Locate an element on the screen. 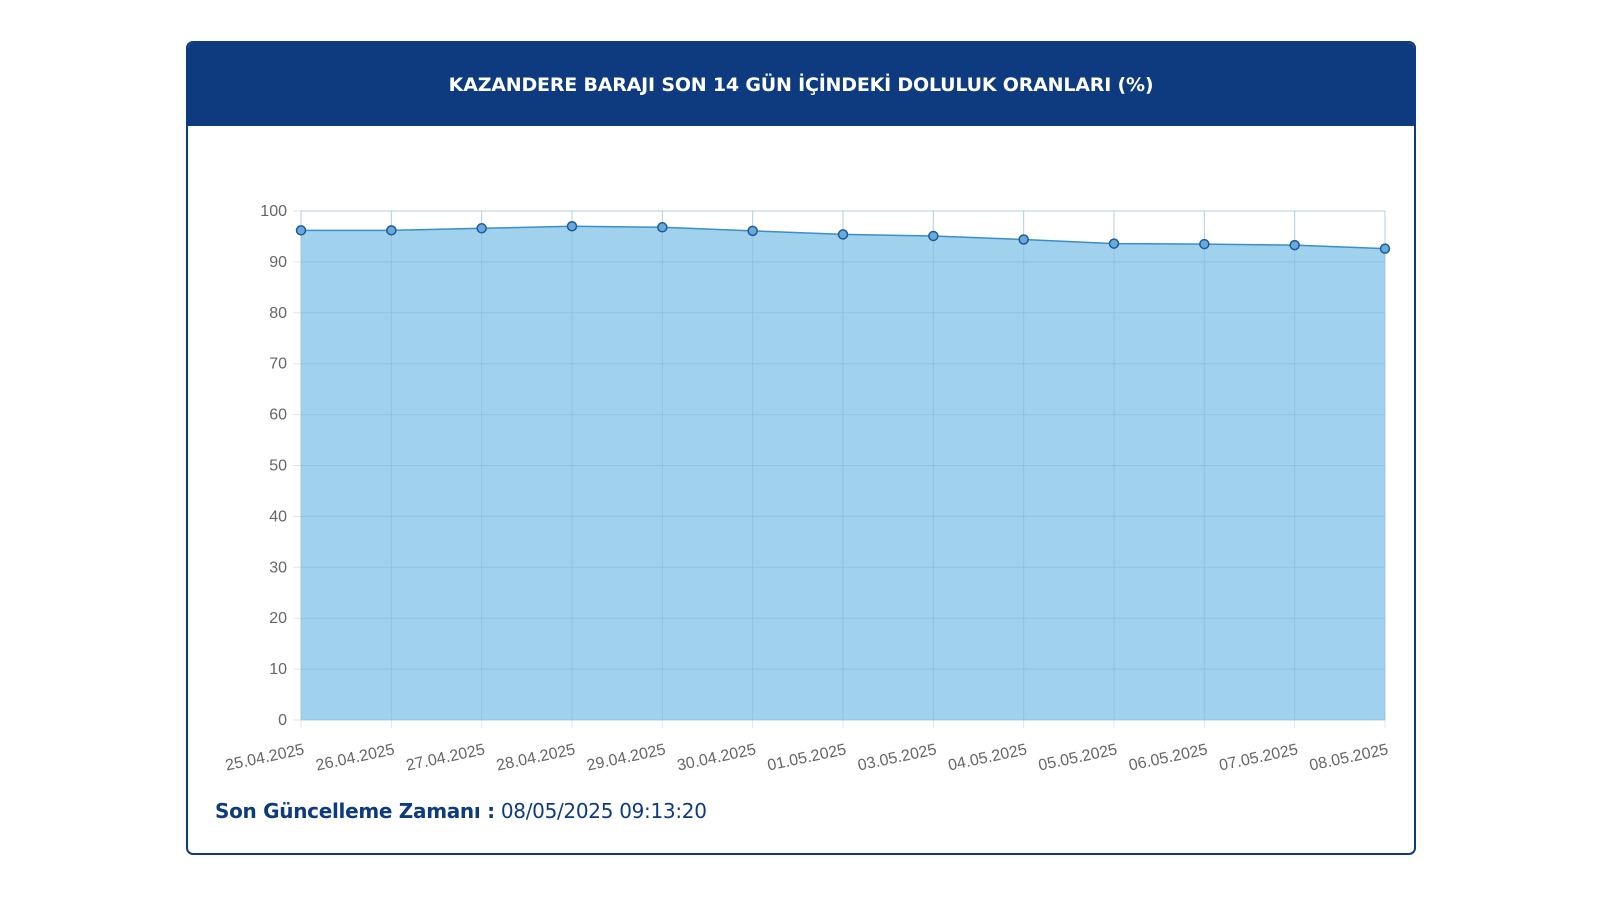 The width and height of the screenshot is (1600, 900). x-tick-label: 08.05.2025 is located at coordinates (1349, 757).